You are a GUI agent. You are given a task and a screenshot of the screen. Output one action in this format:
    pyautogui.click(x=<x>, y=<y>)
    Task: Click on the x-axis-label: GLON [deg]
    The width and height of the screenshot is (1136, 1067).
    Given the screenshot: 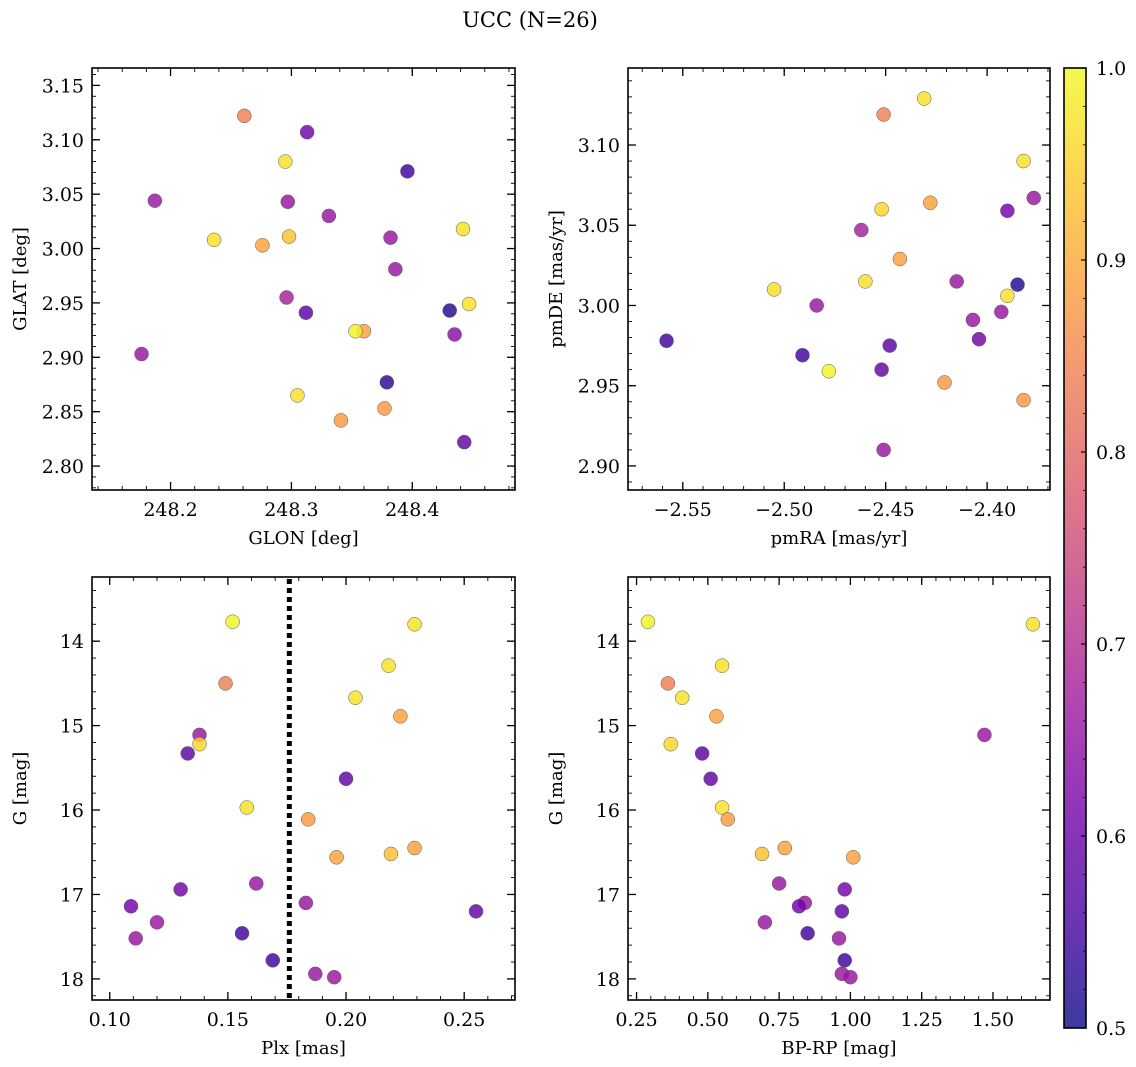 What is the action you would take?
    pyautogui.click(x=303, y=538)
    